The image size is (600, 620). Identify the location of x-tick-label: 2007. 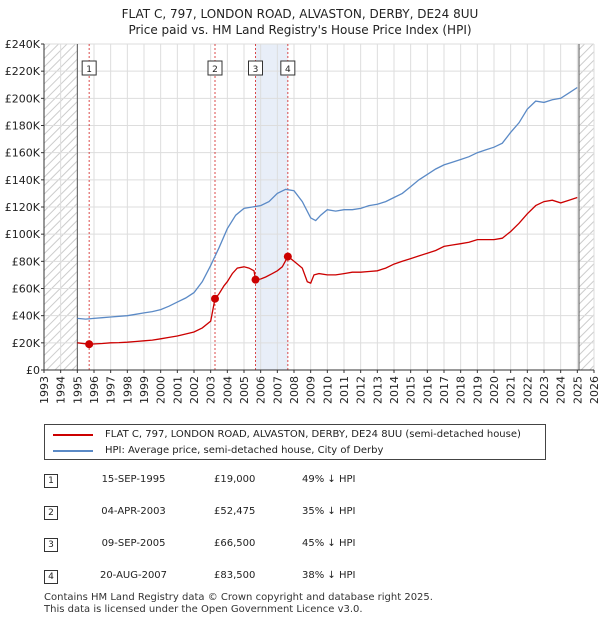
(277, 390).